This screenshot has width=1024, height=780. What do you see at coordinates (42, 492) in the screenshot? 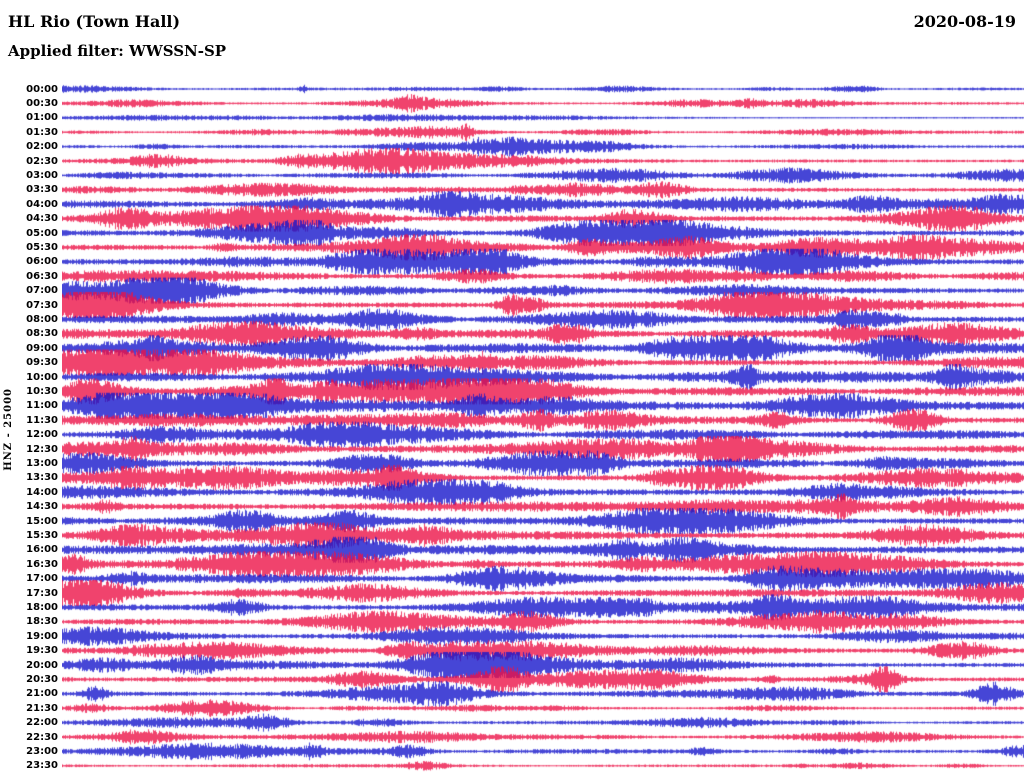
I see `time-label: 14:00` at bounding box center [42, 492].